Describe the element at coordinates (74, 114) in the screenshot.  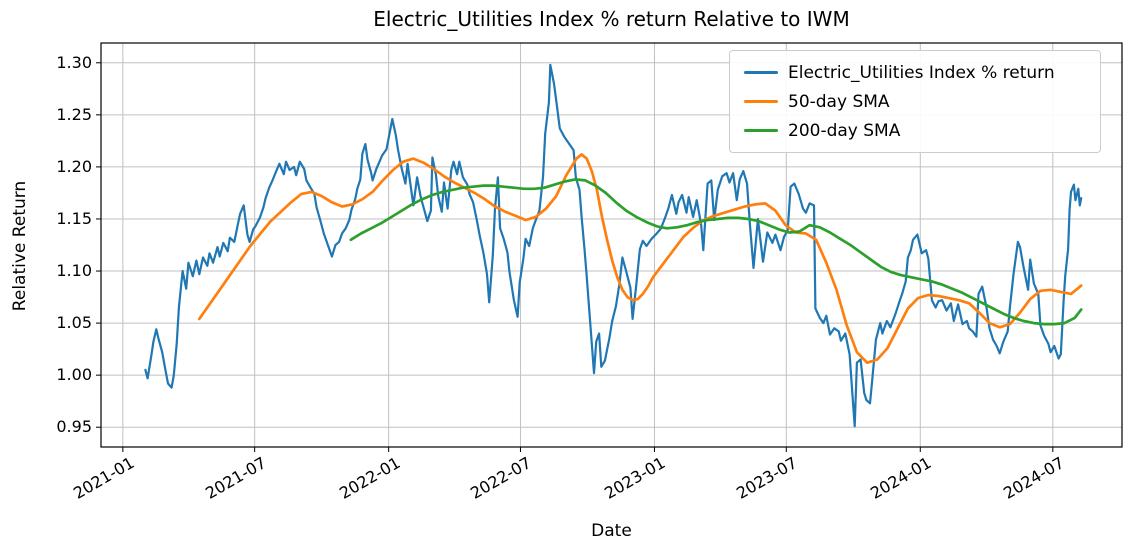
I see `y-tick-label: 1.25` at that location.